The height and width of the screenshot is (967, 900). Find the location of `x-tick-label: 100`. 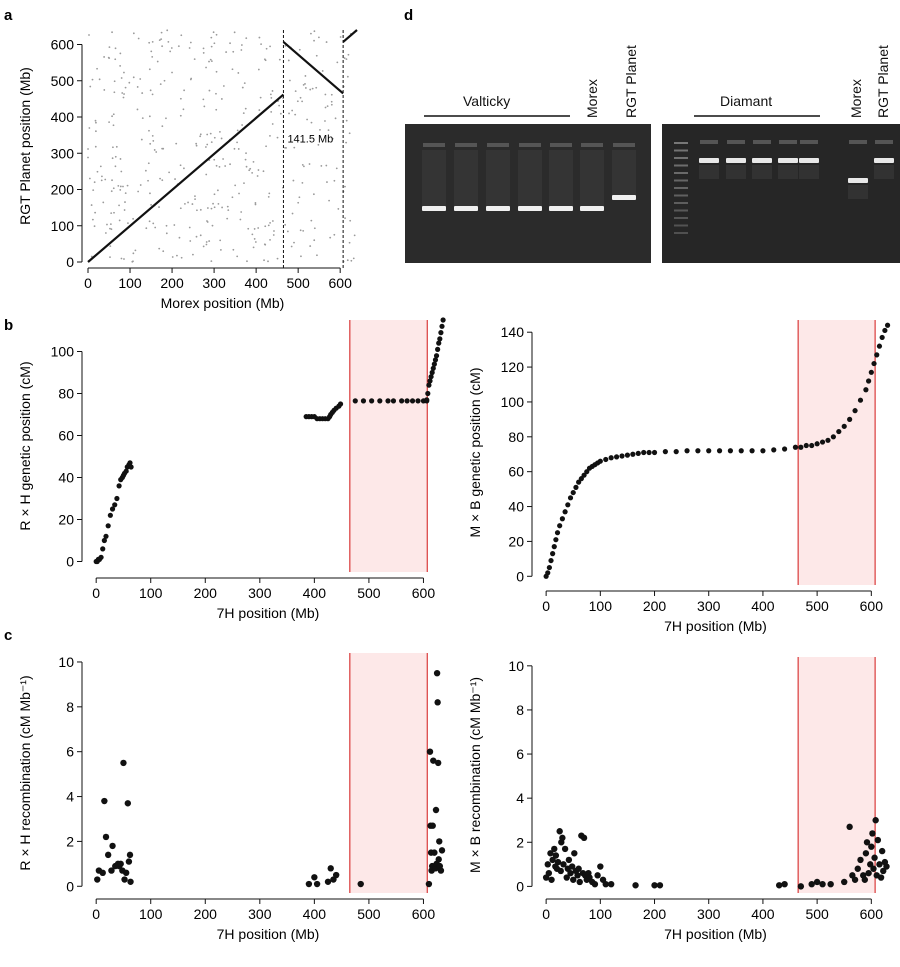

x-tick-label: 100 is located at coordinates (151, 914).